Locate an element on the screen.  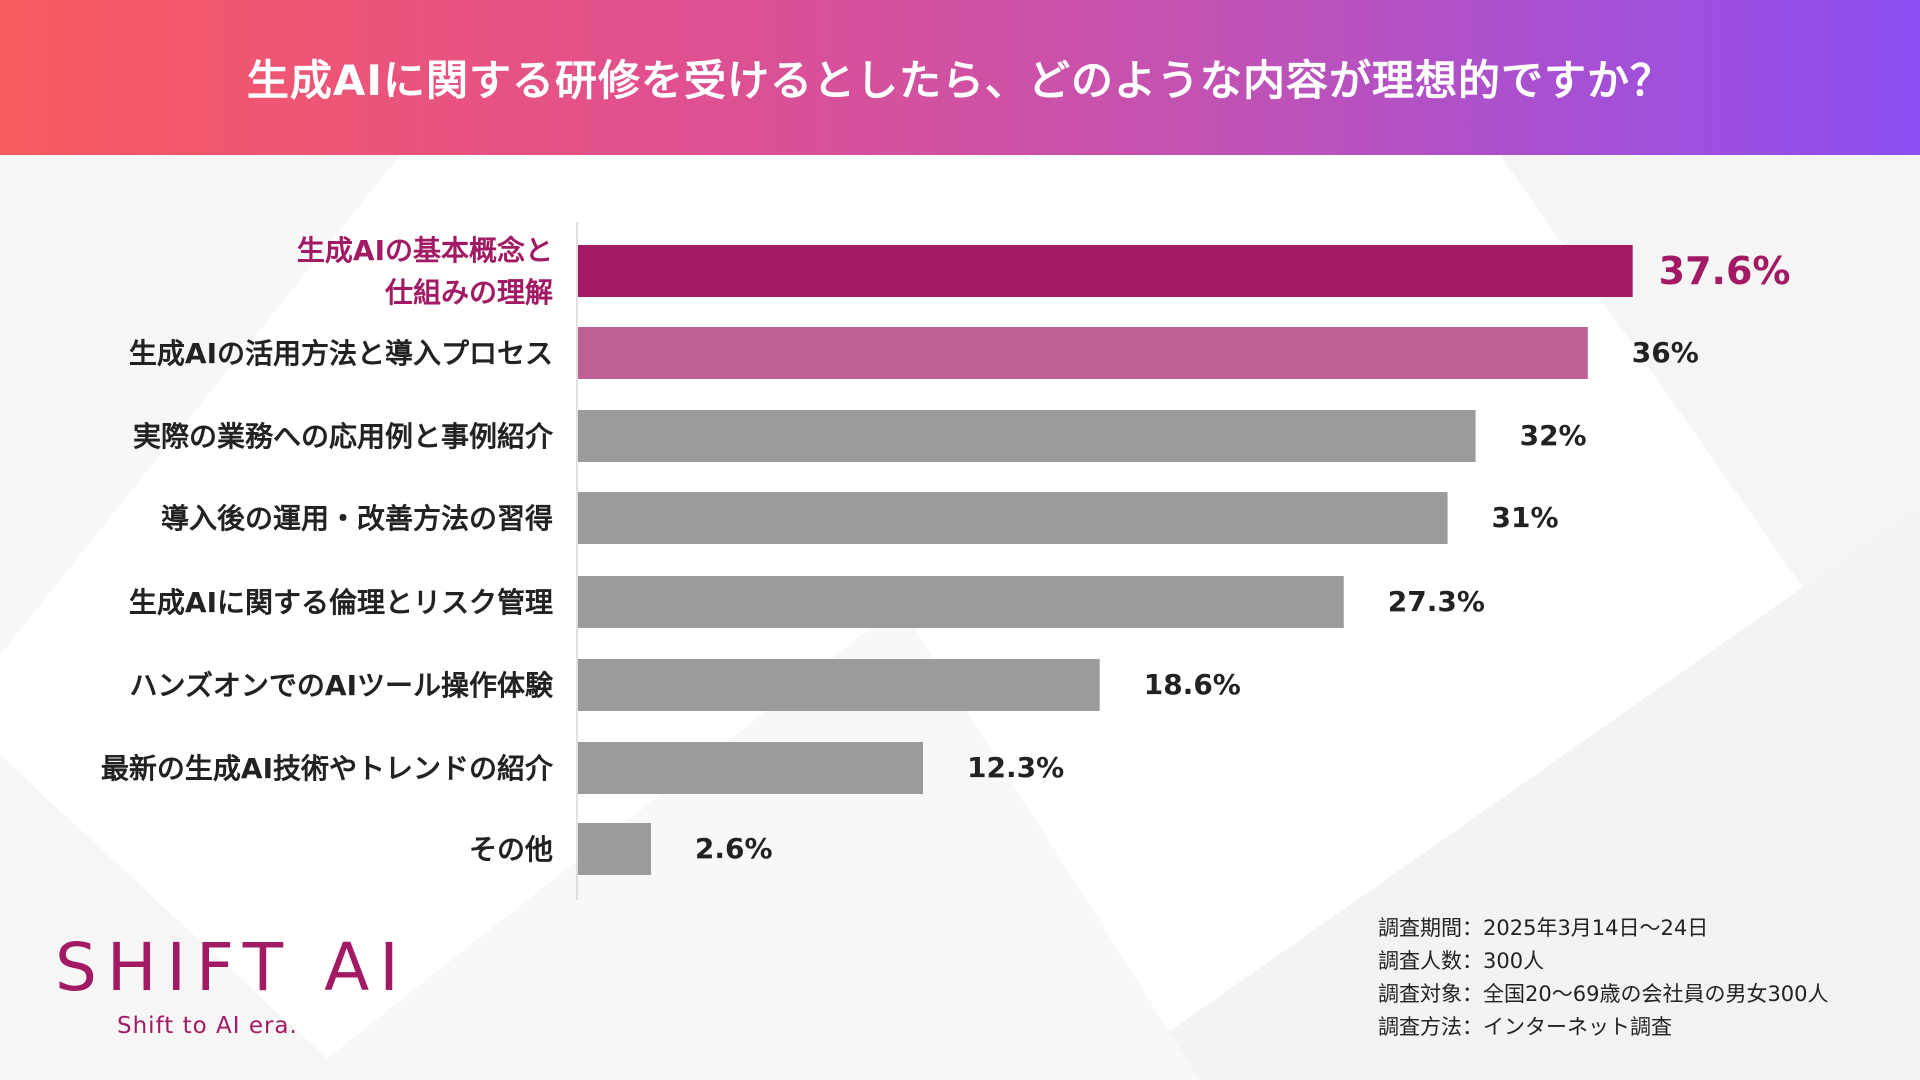
category-label-8: その他 is located at coordinates (511, 849).